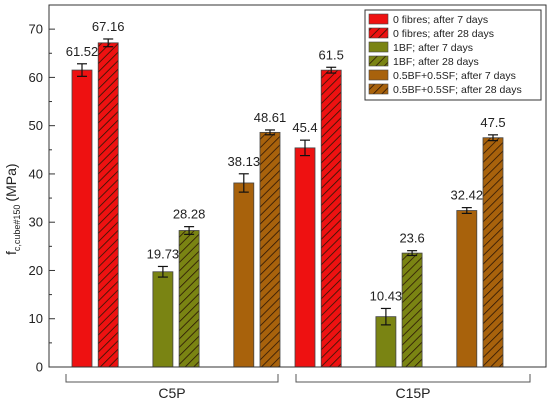 This screenshot has height=406, width=550. I want to click on data-label: 61.52, so click(82, 51).